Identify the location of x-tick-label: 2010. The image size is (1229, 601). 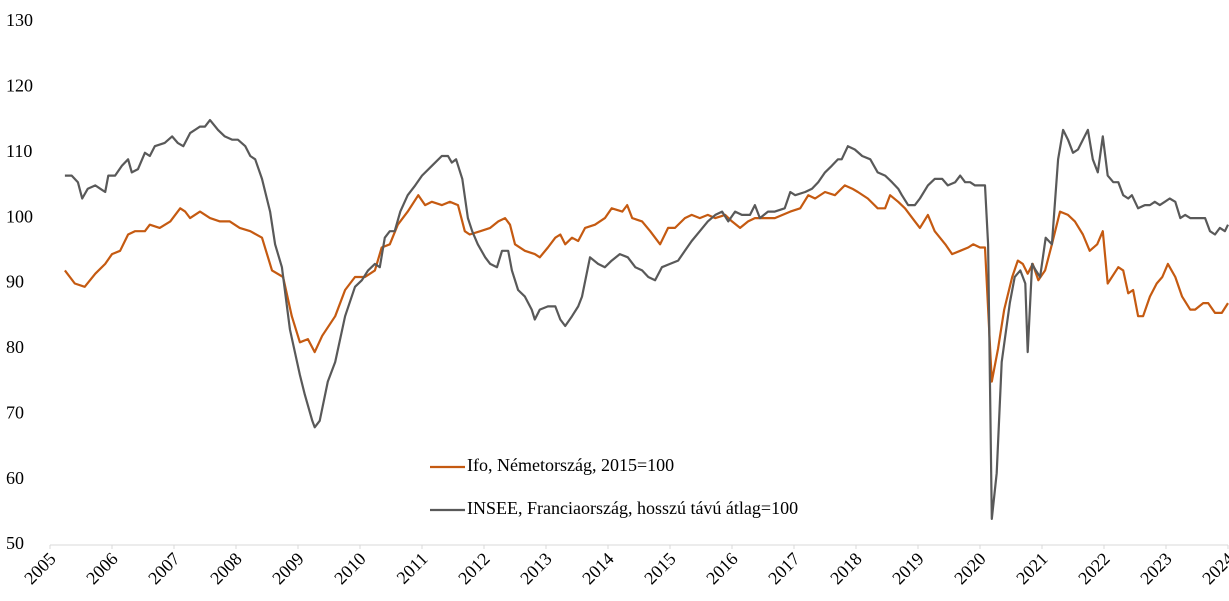
(350, 569).